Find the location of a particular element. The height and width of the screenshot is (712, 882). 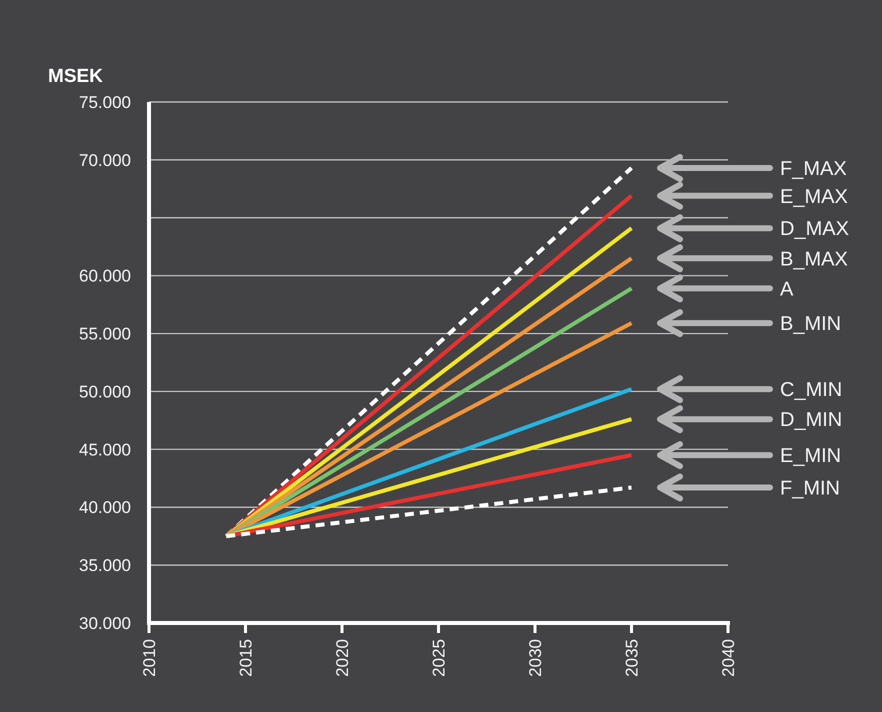

y-tick-label: 55.000 is located at coordinates (105, 334).